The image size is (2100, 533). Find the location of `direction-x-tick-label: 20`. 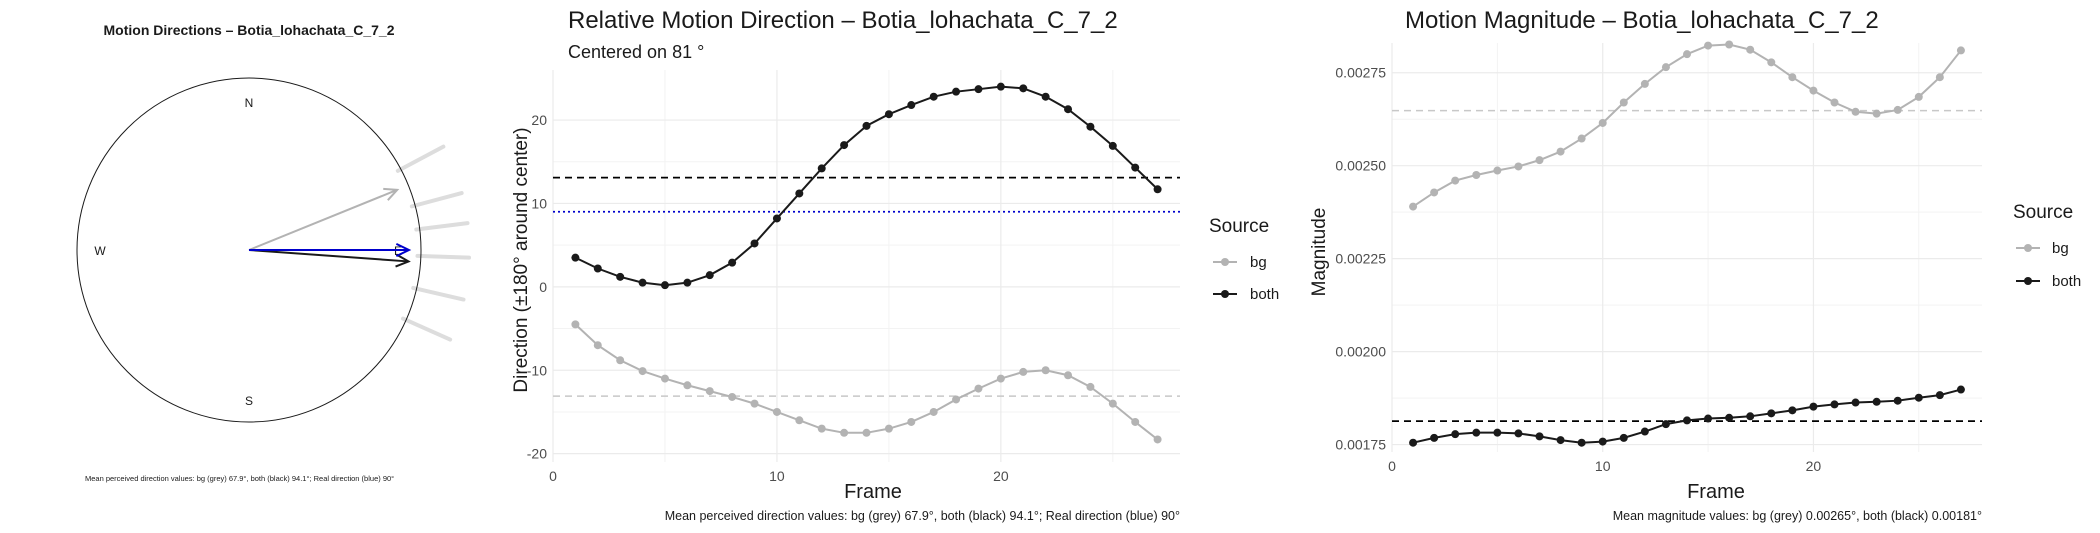

direction-x-tick-label: 20 is located at coordinates (1001, 476).